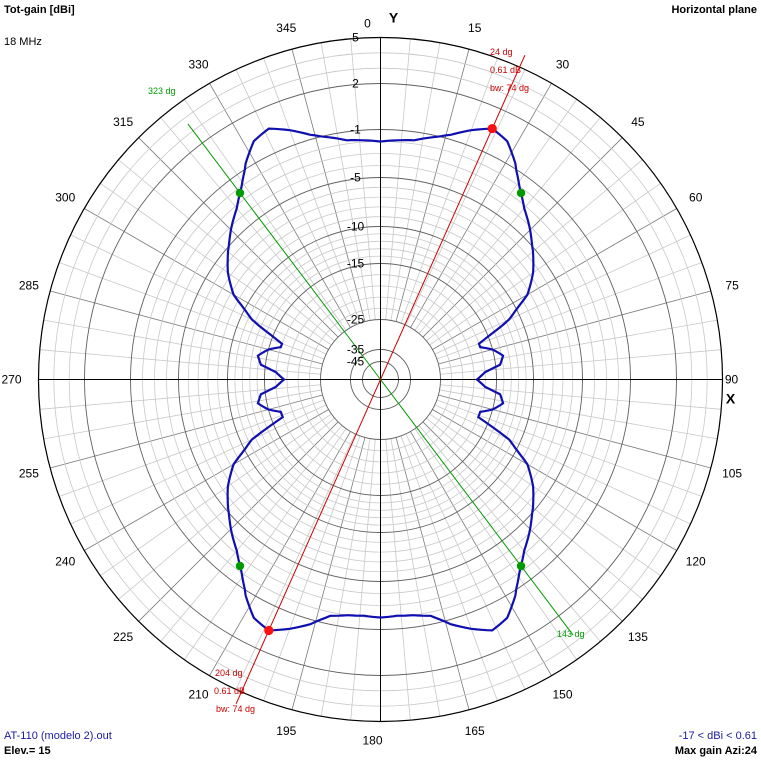 Image resolution: width=761 pixels, height=761 pixels. I want to click on angle-tick-label: 345, so click(286, 28).